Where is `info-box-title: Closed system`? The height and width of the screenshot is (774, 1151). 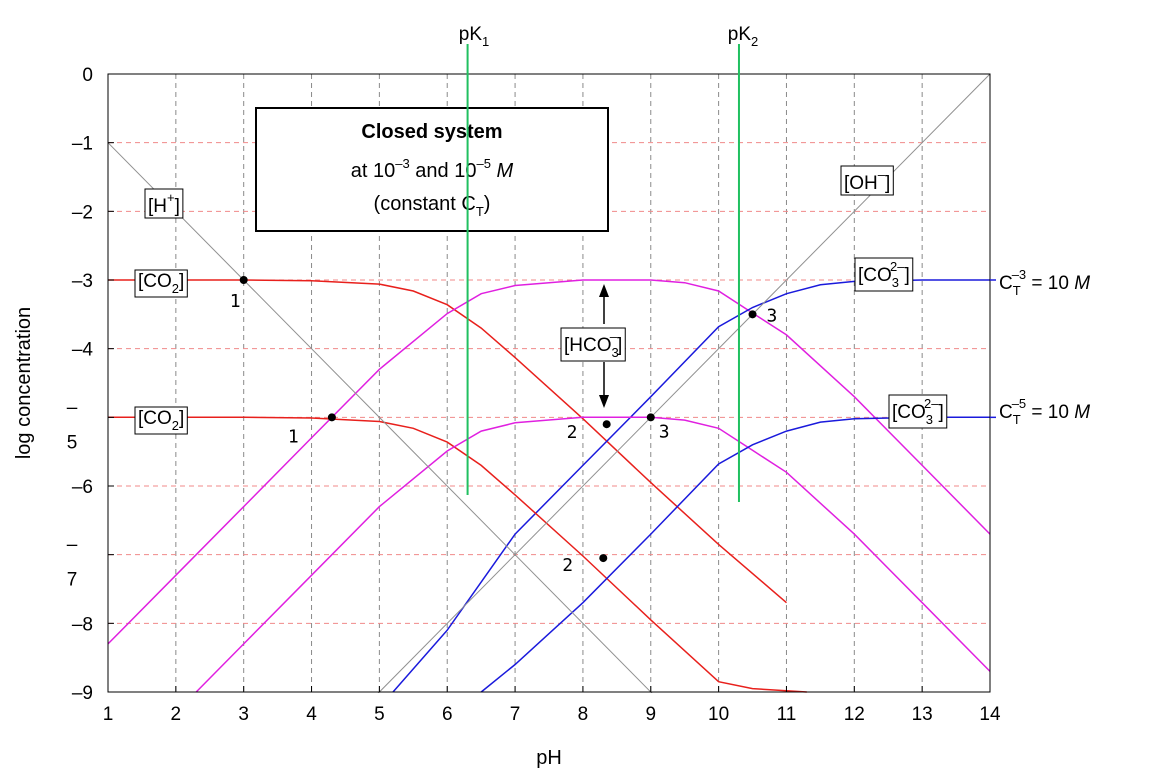
info-box-title: Closed system is located at coordinates (431, 132).